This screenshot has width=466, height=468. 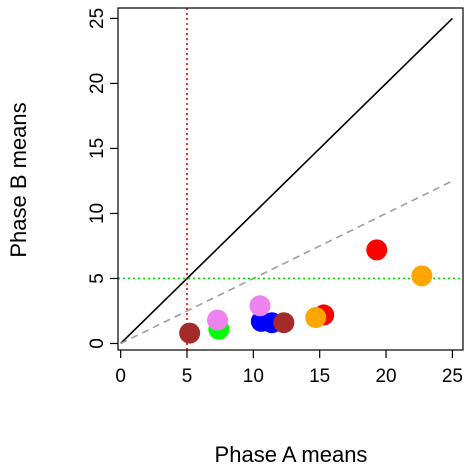 What do you see at coordinates (253, 376) in the screenshot?
I see `x-tick-label-10: 10` at bounding box center [253, 376].